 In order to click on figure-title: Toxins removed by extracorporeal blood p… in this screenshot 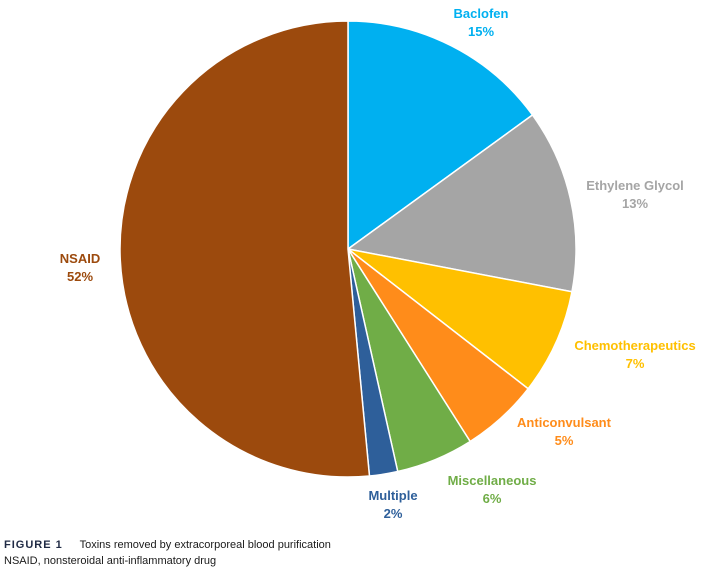, I will do `click(205, 545)`.